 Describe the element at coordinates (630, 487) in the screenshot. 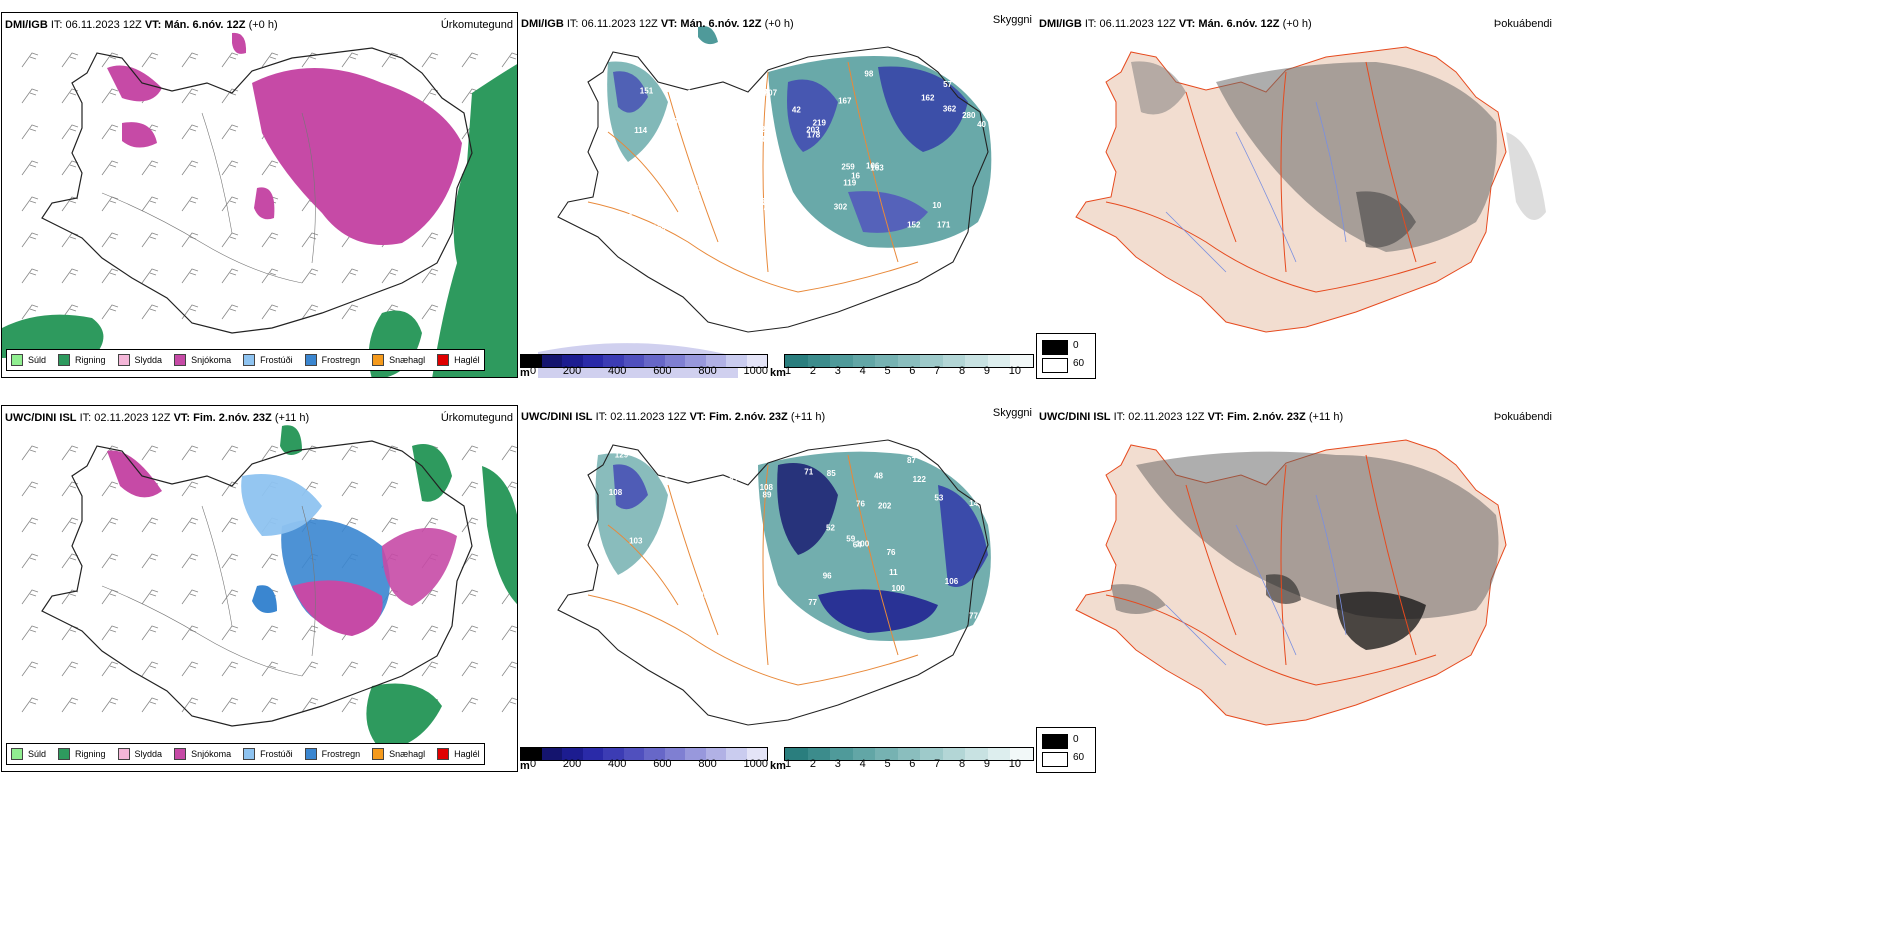

I see `high-elevation-area` at that location.